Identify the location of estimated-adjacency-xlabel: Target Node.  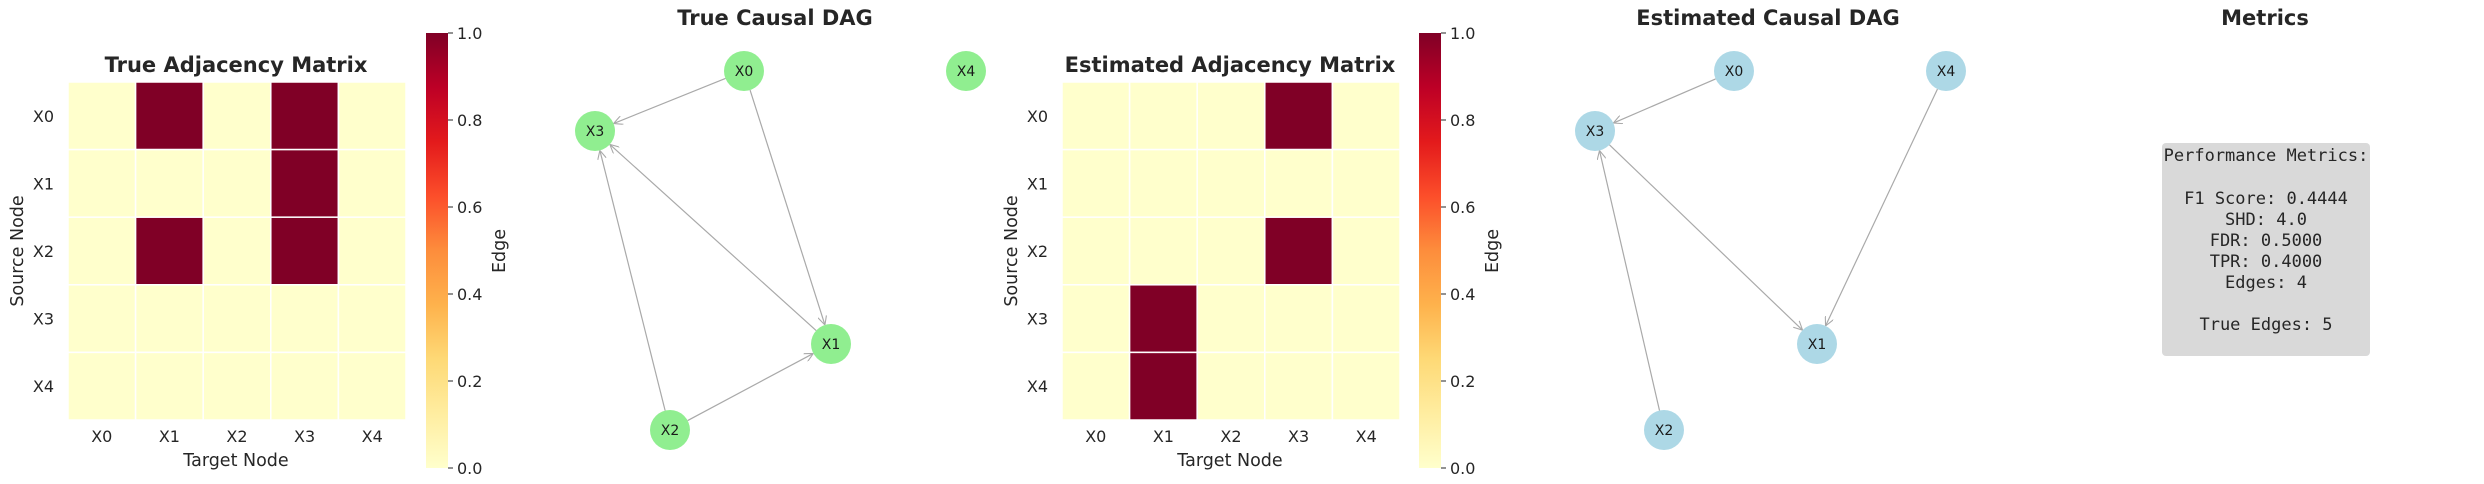
(1229, 461).